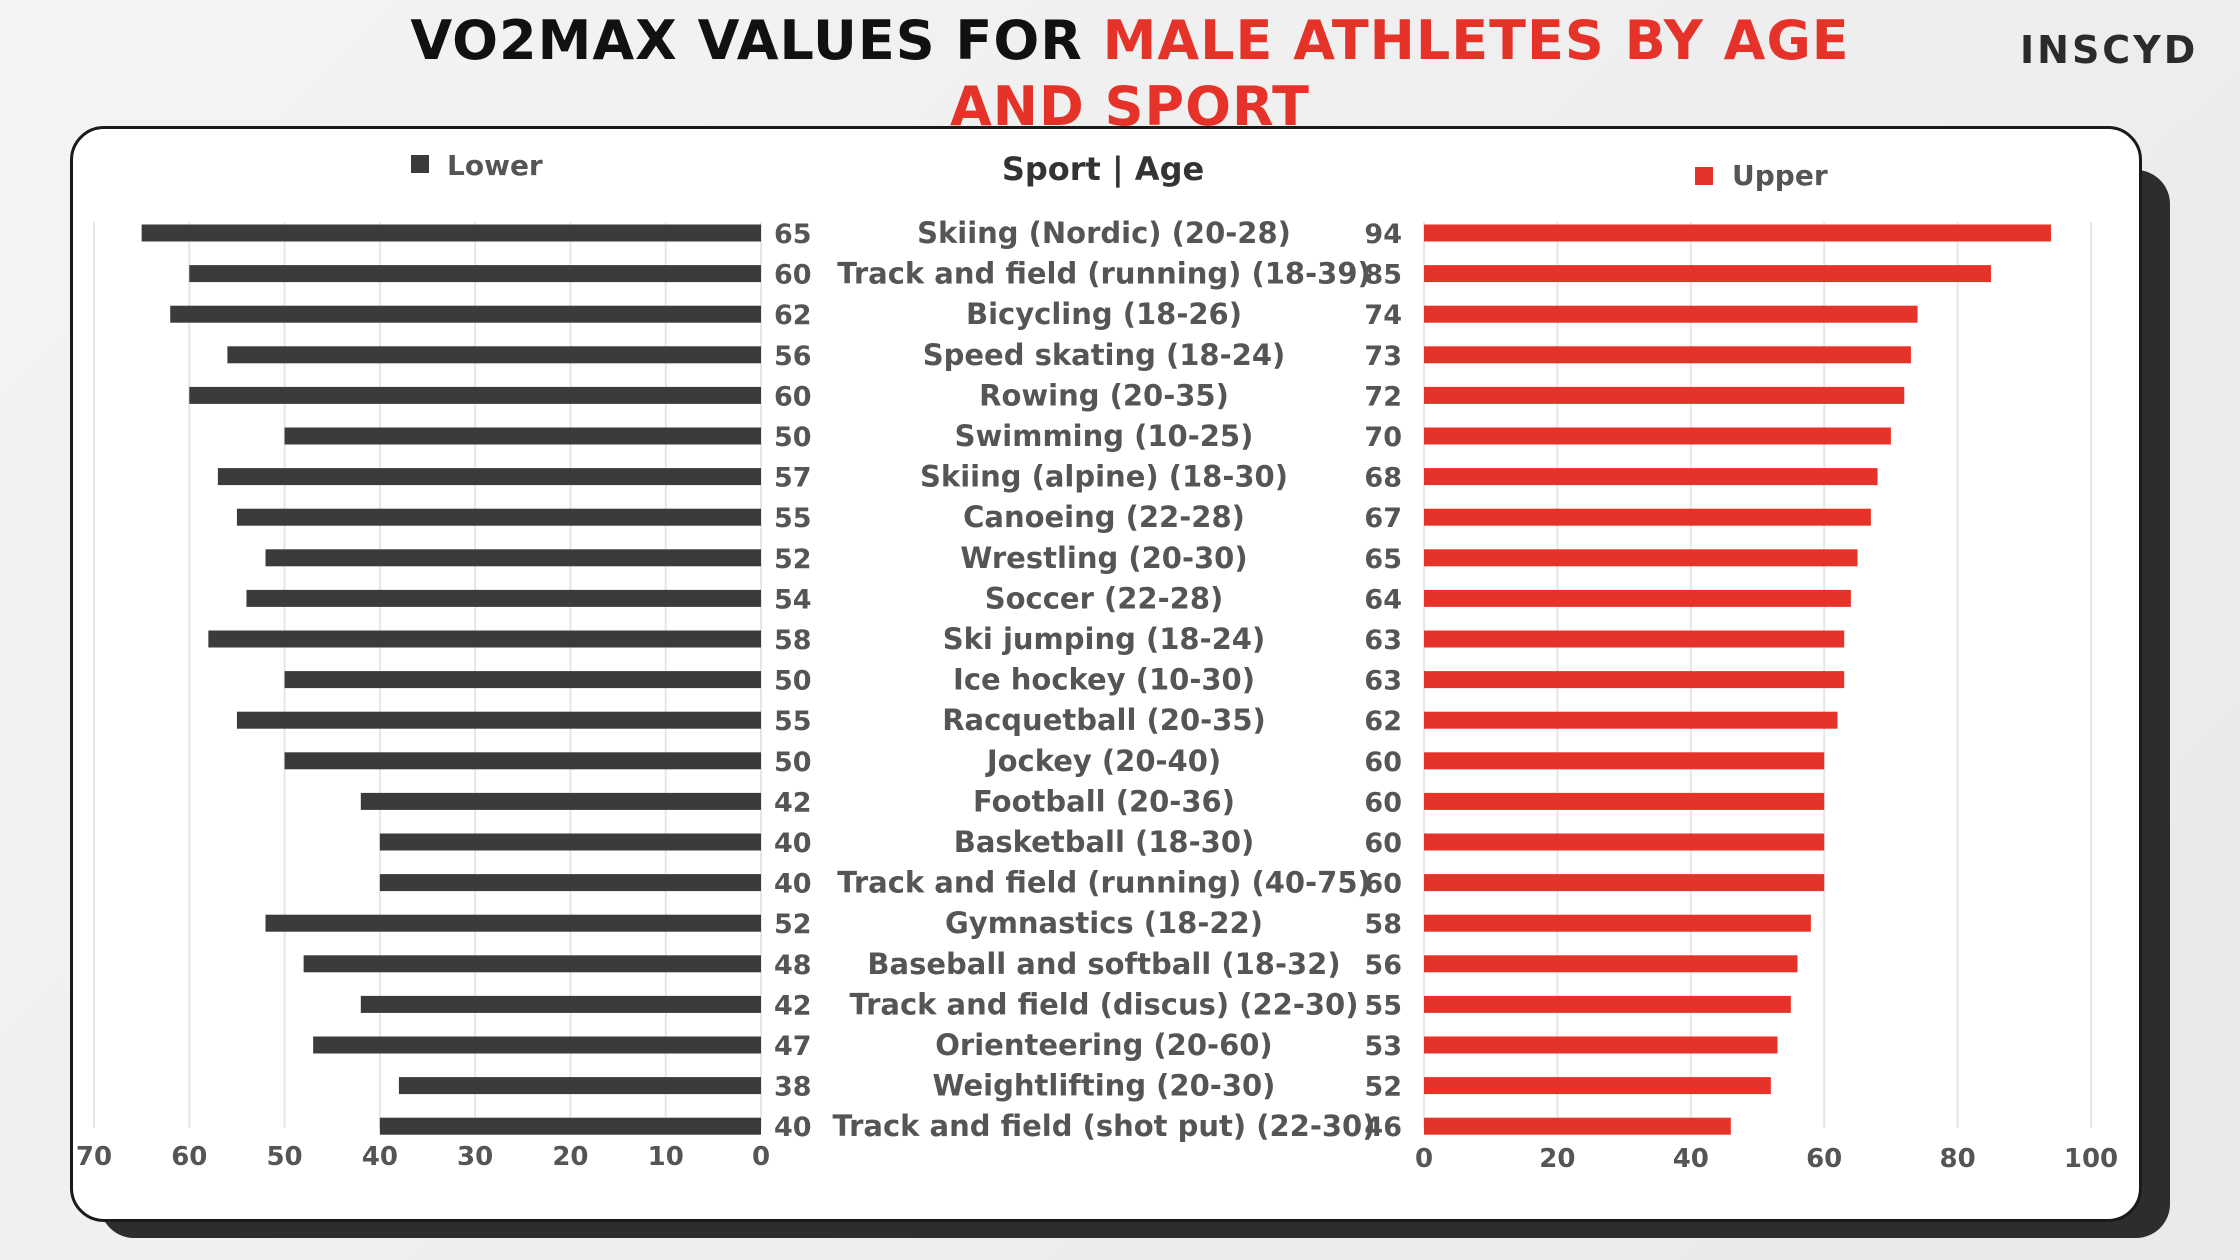  What do you see at coordinates (1104, 883) in the screenshot?
I see `category-label: Track and field (running) (40-75)` at bounding box center [1104, 883].